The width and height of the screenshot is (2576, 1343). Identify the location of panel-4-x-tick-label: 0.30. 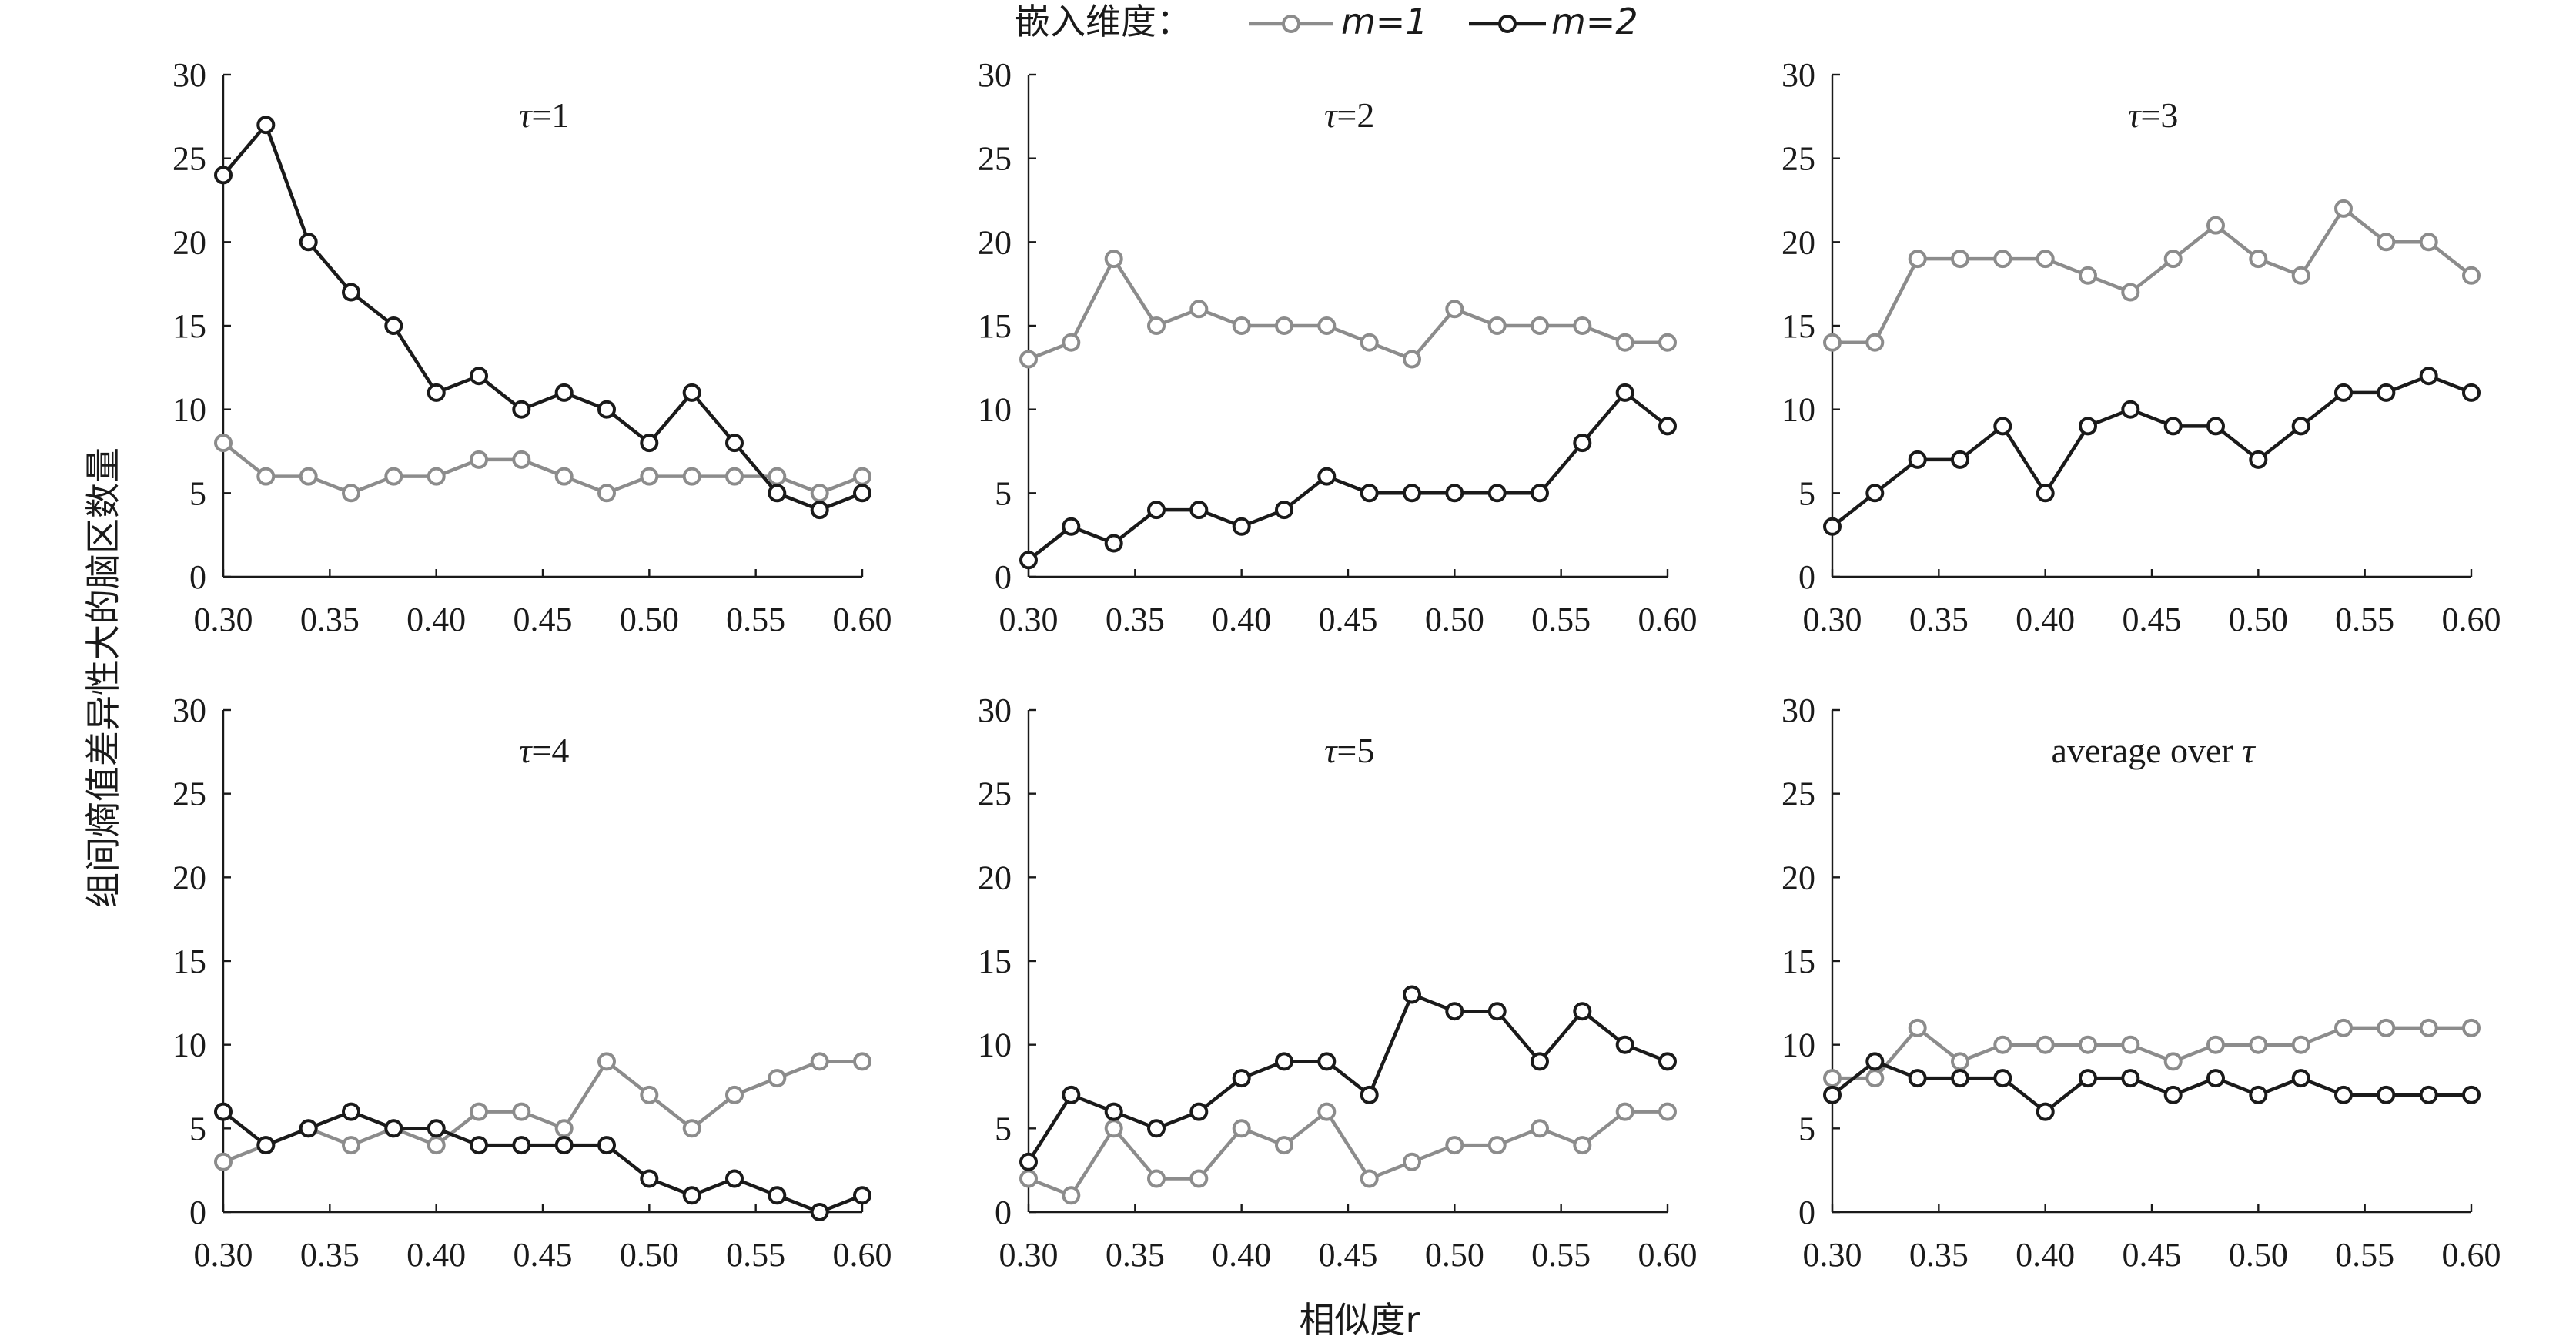
(223, 1255).